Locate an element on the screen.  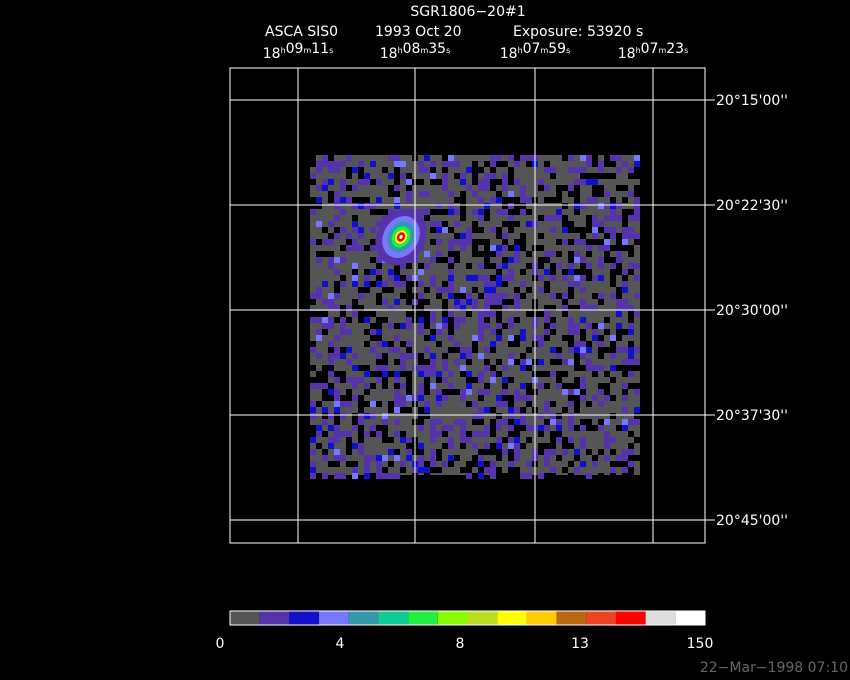
colorbar-cell is located at coordinates (363, 618).